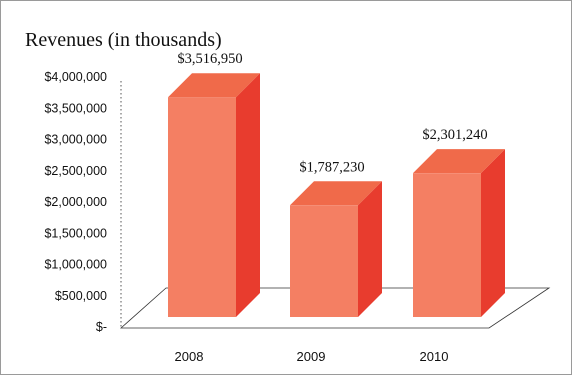 This screenshot has height=376, width=572. Describe the element at coordinates (311, 356) in the screenshot. I see `x-category-label: 2009` at that location.